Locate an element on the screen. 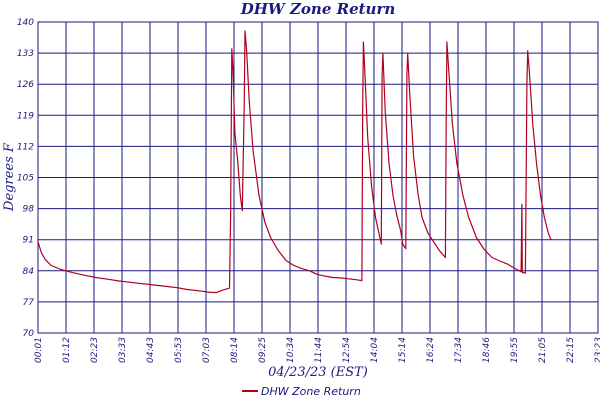 This screenshot has height=400, width=600. y-tick-label: 112 is located at coordinates (25, 147).